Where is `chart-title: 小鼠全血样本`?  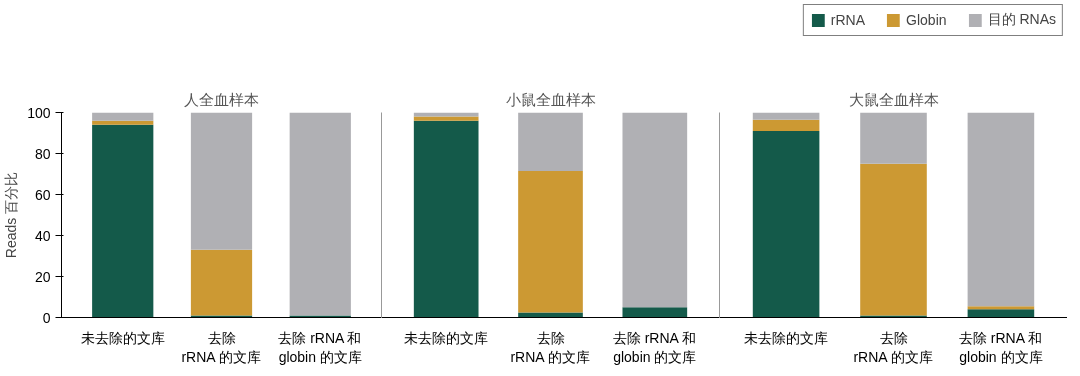 chart-title: 小鼠全血样本 is located at coordinates (550, 99).